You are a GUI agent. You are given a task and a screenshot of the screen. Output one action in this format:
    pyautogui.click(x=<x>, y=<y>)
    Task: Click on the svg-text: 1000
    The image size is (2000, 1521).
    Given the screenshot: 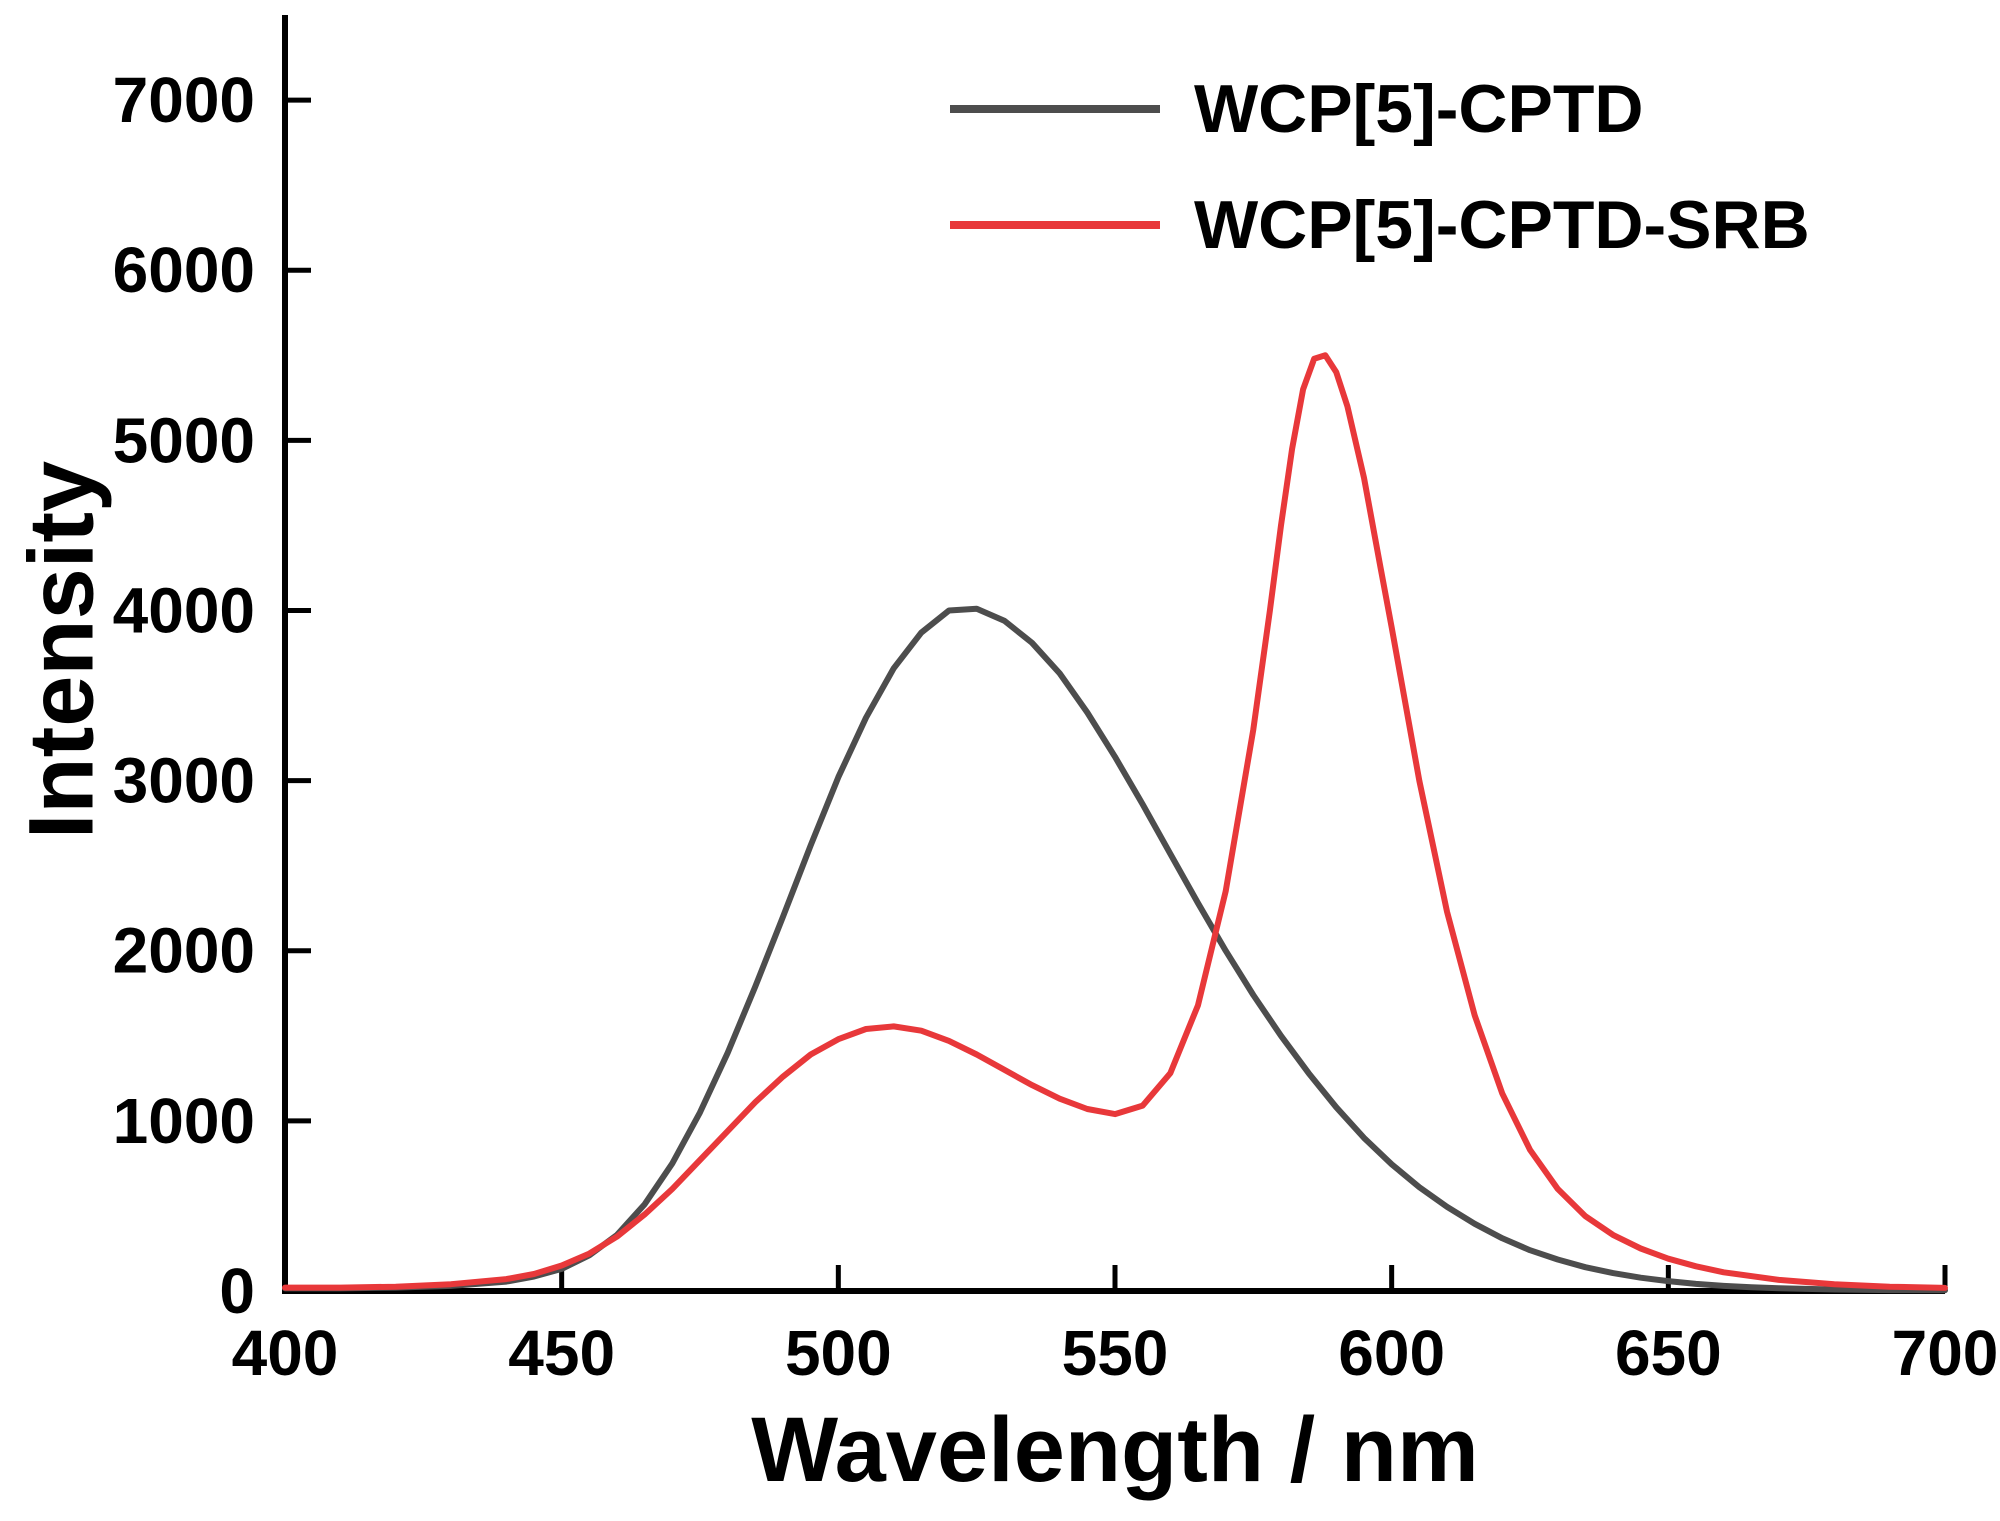 What is the action you would take?
    pyautogui.click(x=184, y=1121)
    